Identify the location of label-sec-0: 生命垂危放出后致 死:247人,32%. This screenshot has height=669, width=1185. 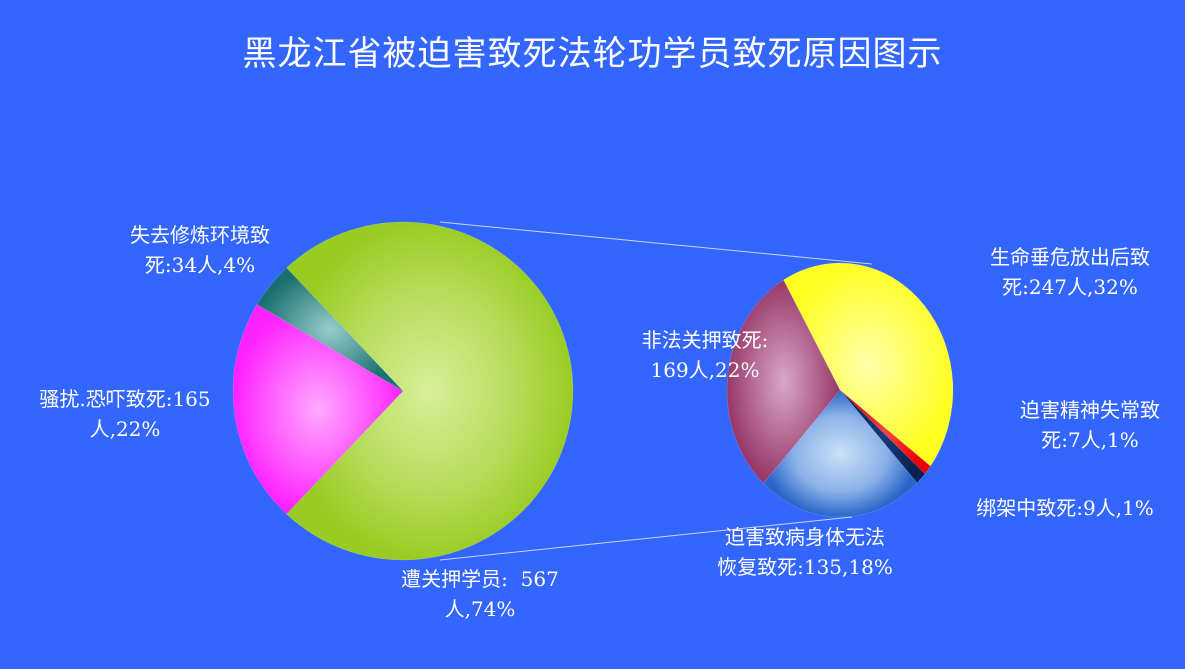
(1067, 272).